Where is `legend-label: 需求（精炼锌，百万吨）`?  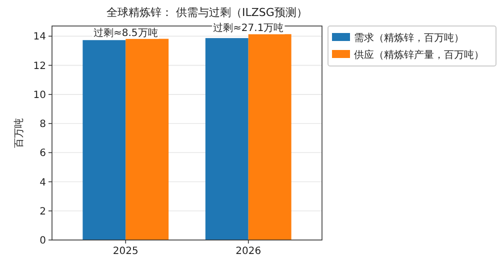
legend-label: 需求（精炼锌，百万吨） is located at coordinates (409, 38).